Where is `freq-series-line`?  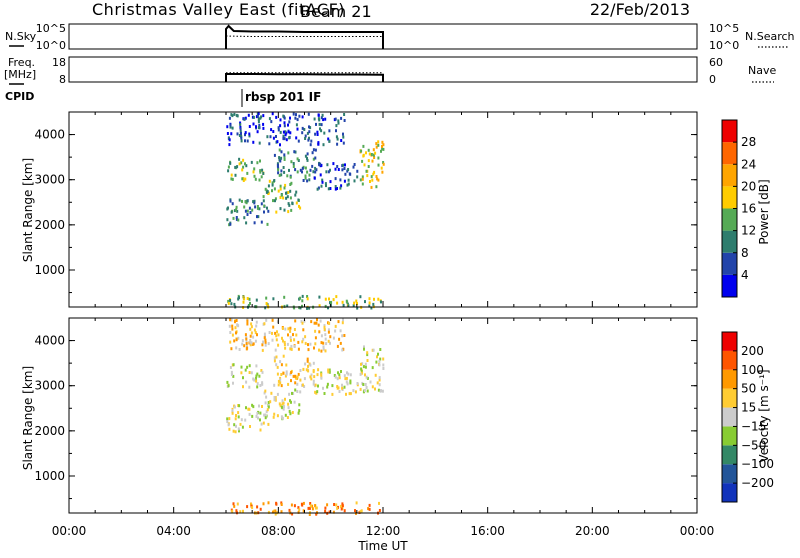
freq-series-line is located at coordinates (304, 77).